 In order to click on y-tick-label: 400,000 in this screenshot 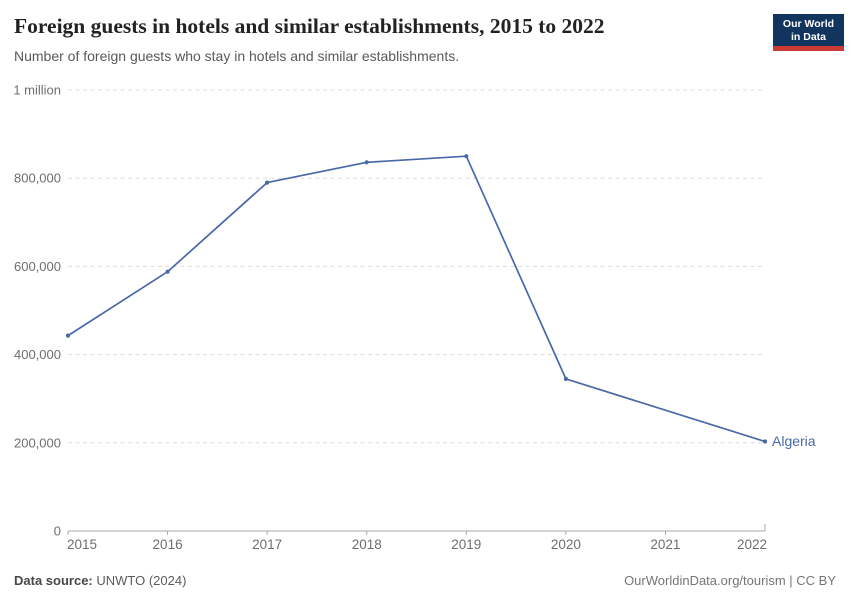, I will do `click(37, 354)`.